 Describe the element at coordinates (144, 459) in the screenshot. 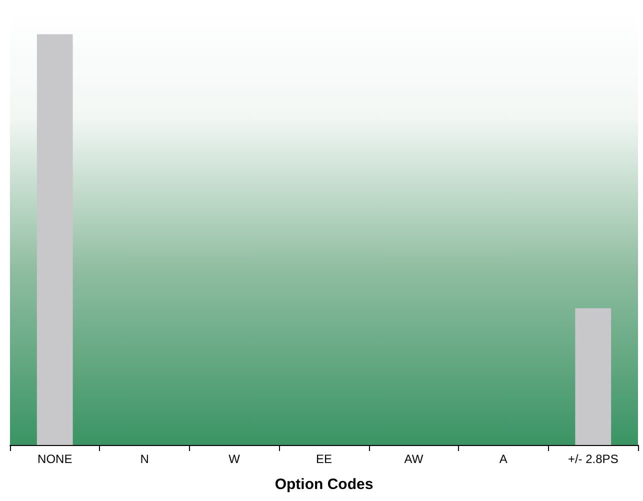

I see `x-tick-label: N` at that location.